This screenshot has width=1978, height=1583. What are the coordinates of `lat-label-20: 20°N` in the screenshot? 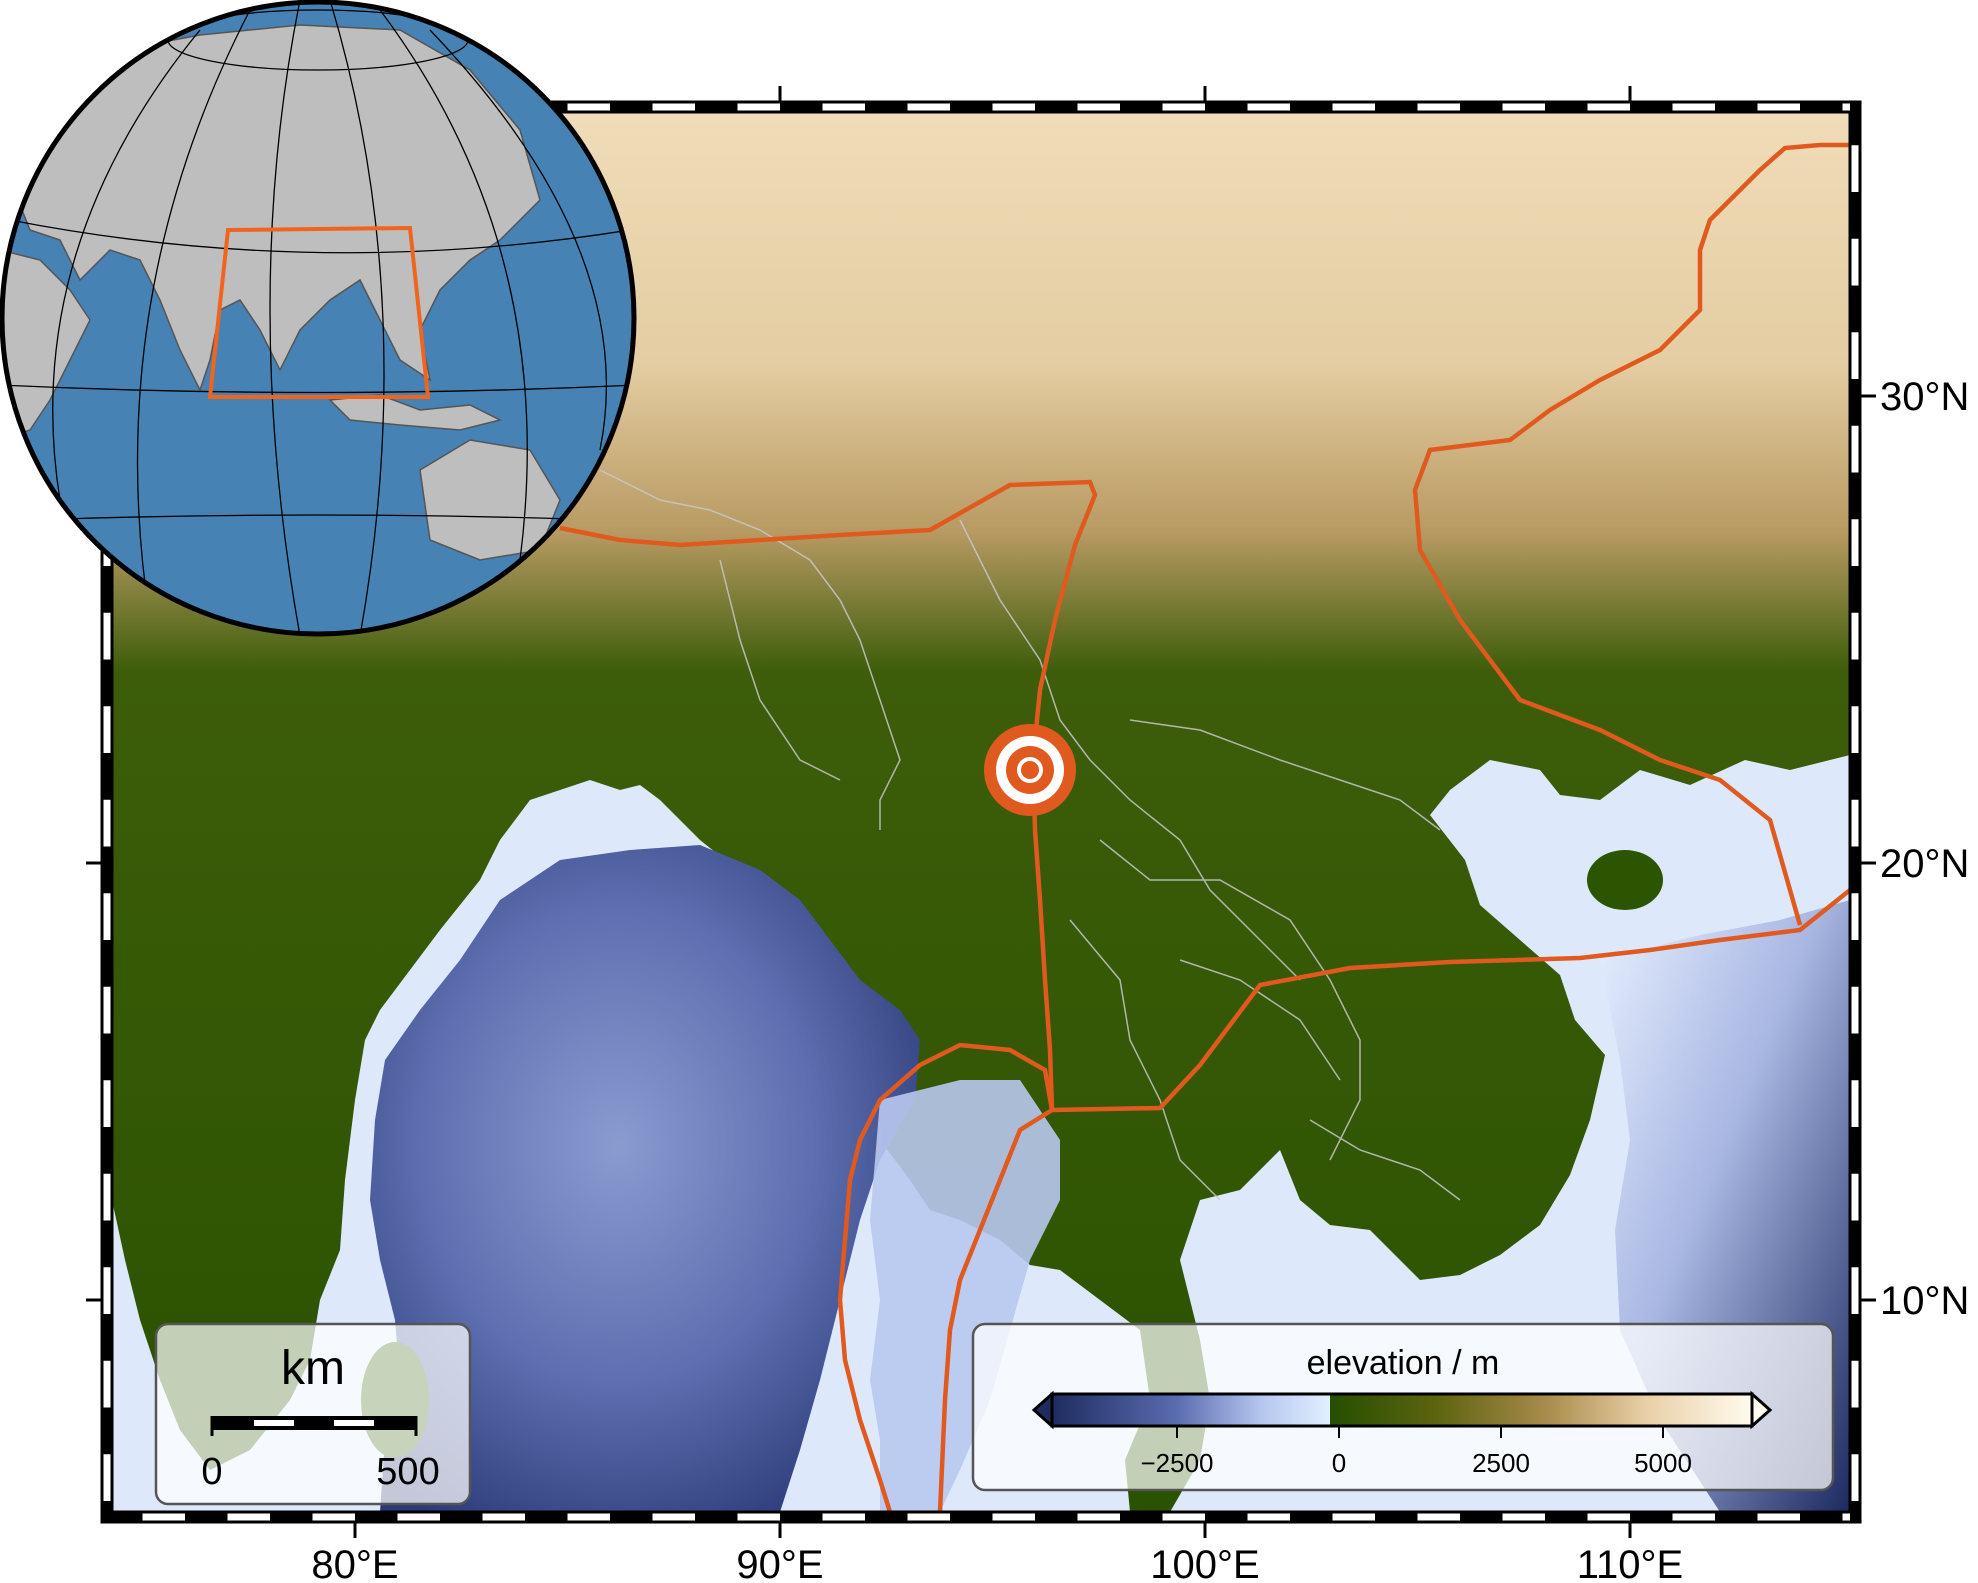 It's located at (1924, 864).